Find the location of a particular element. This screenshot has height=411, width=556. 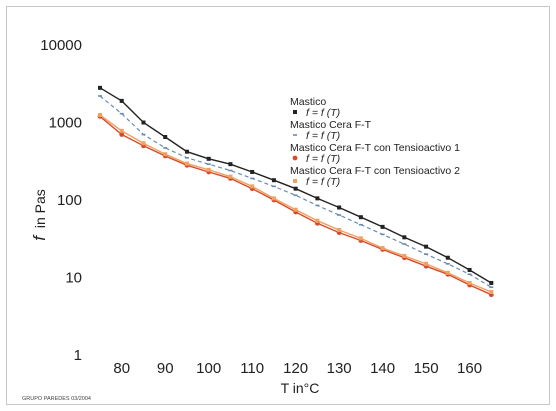

x-tick-label: 130 is located at coordinates (339, 368).